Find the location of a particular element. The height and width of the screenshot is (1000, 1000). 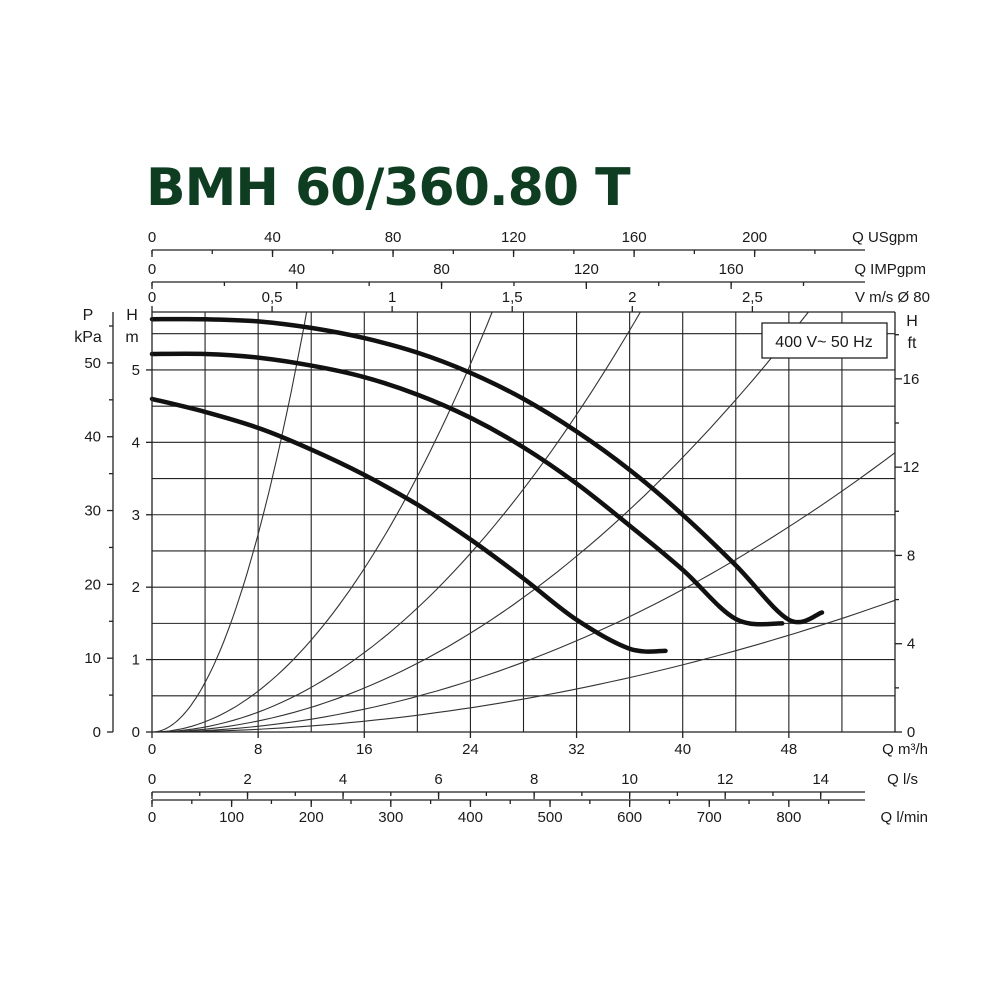

p-kpa-axis-label-bottom: kPa is located at coordinates (88, 337).